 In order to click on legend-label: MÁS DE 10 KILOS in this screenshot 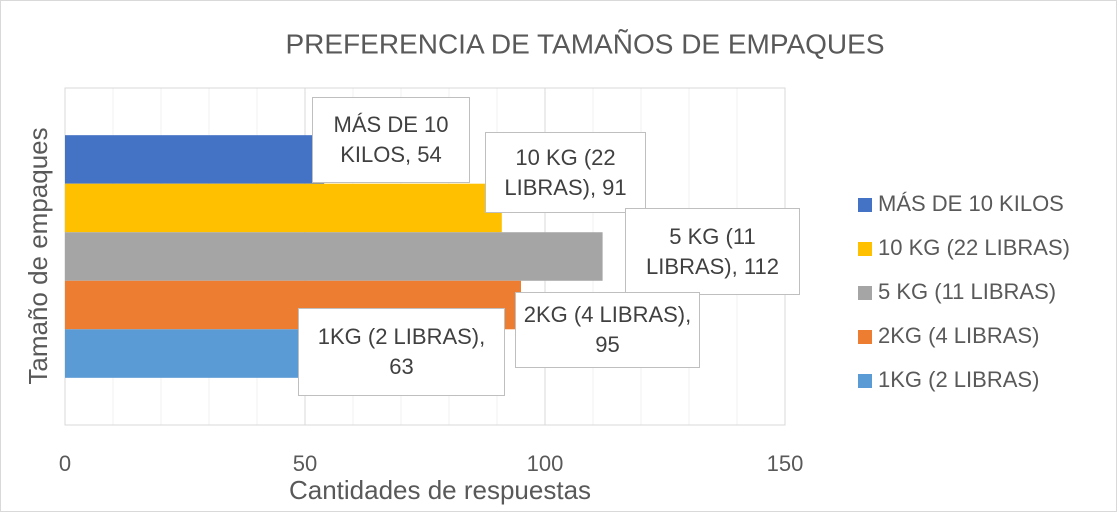, I will do `click(971, 203)`.